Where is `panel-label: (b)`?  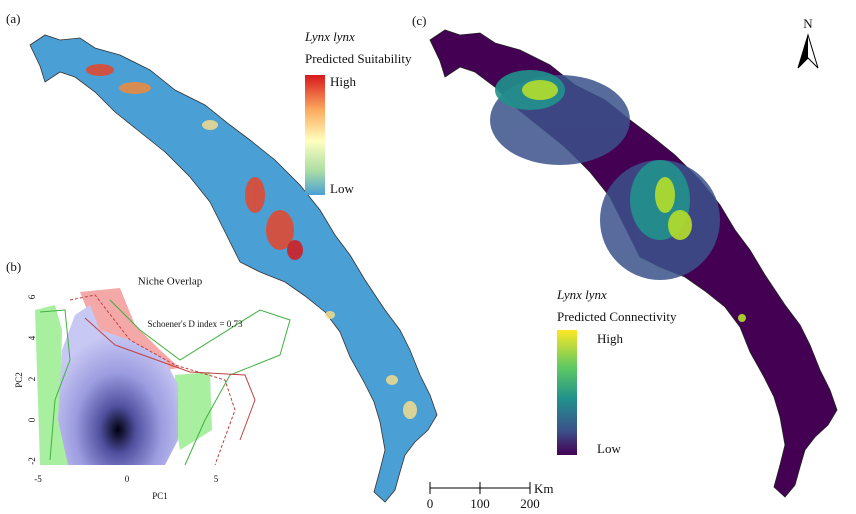
panel-label: (b) is located at coordinates (13, 266).